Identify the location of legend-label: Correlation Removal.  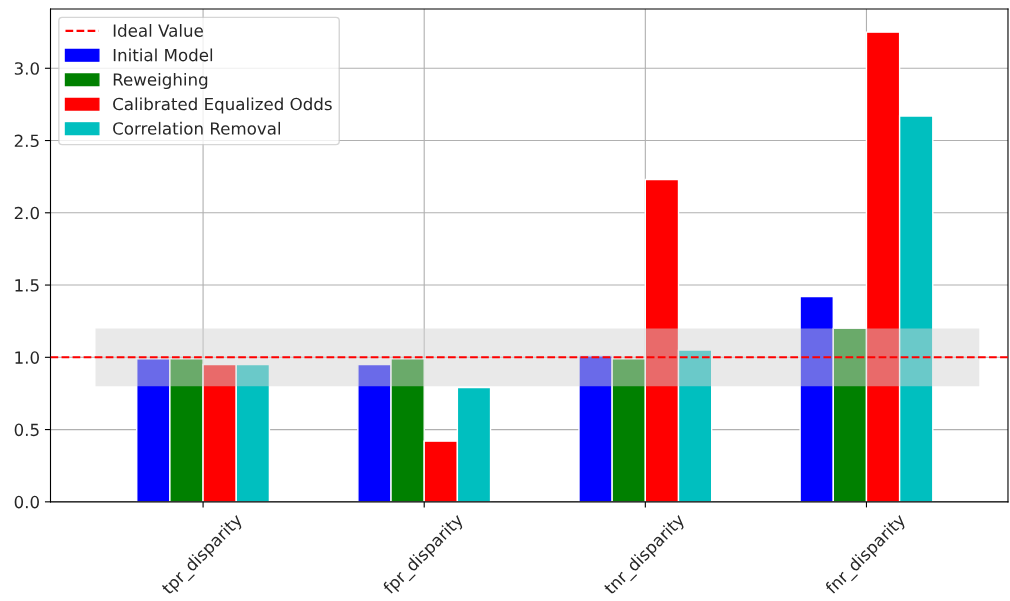
(197, 128).